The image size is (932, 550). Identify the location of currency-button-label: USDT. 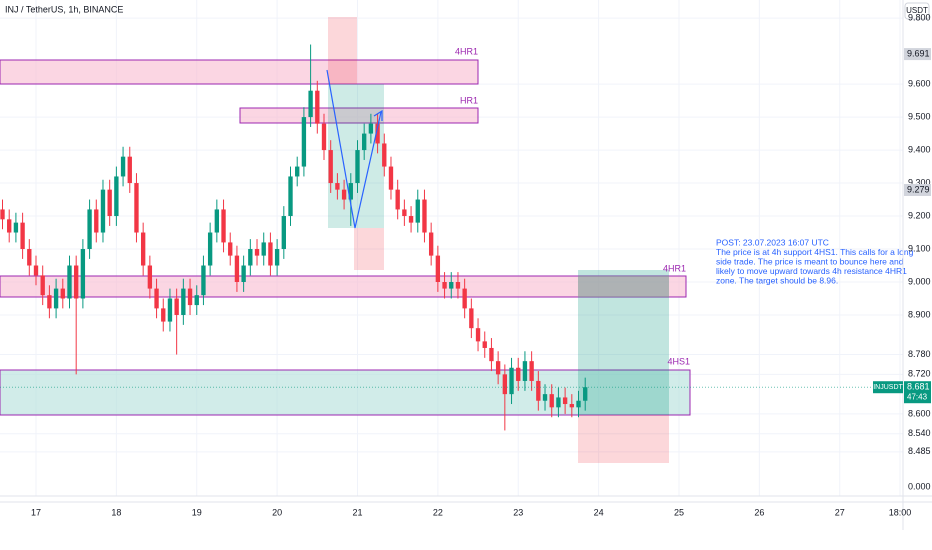
(917, 10).